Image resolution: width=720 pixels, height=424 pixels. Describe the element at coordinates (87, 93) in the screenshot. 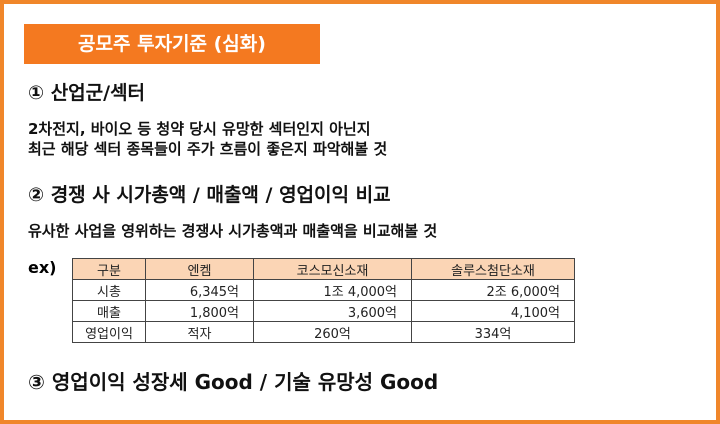

I see `section-heading: ① 산업군/섹터` at that location.